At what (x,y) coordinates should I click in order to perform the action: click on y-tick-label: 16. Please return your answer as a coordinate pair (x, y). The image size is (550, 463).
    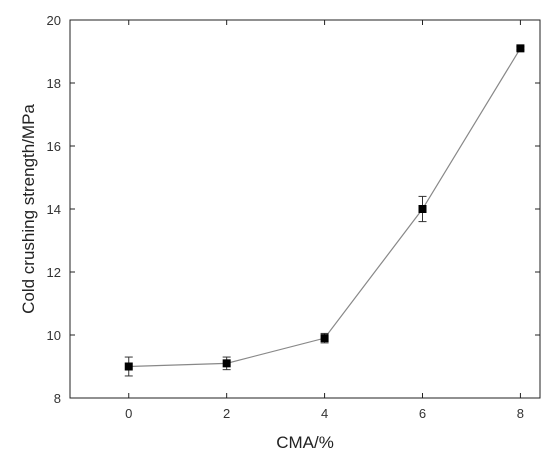
    Looking at the image, I should click on (54, 146).